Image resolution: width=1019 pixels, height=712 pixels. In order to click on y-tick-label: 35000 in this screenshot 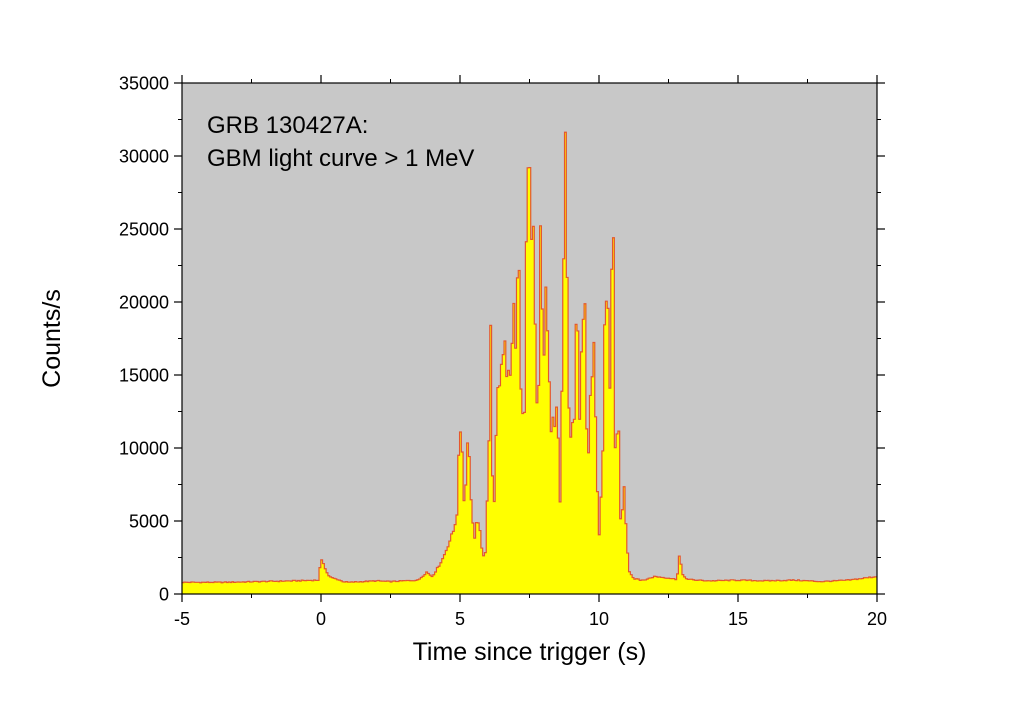, I will do `click(144, 84)`.